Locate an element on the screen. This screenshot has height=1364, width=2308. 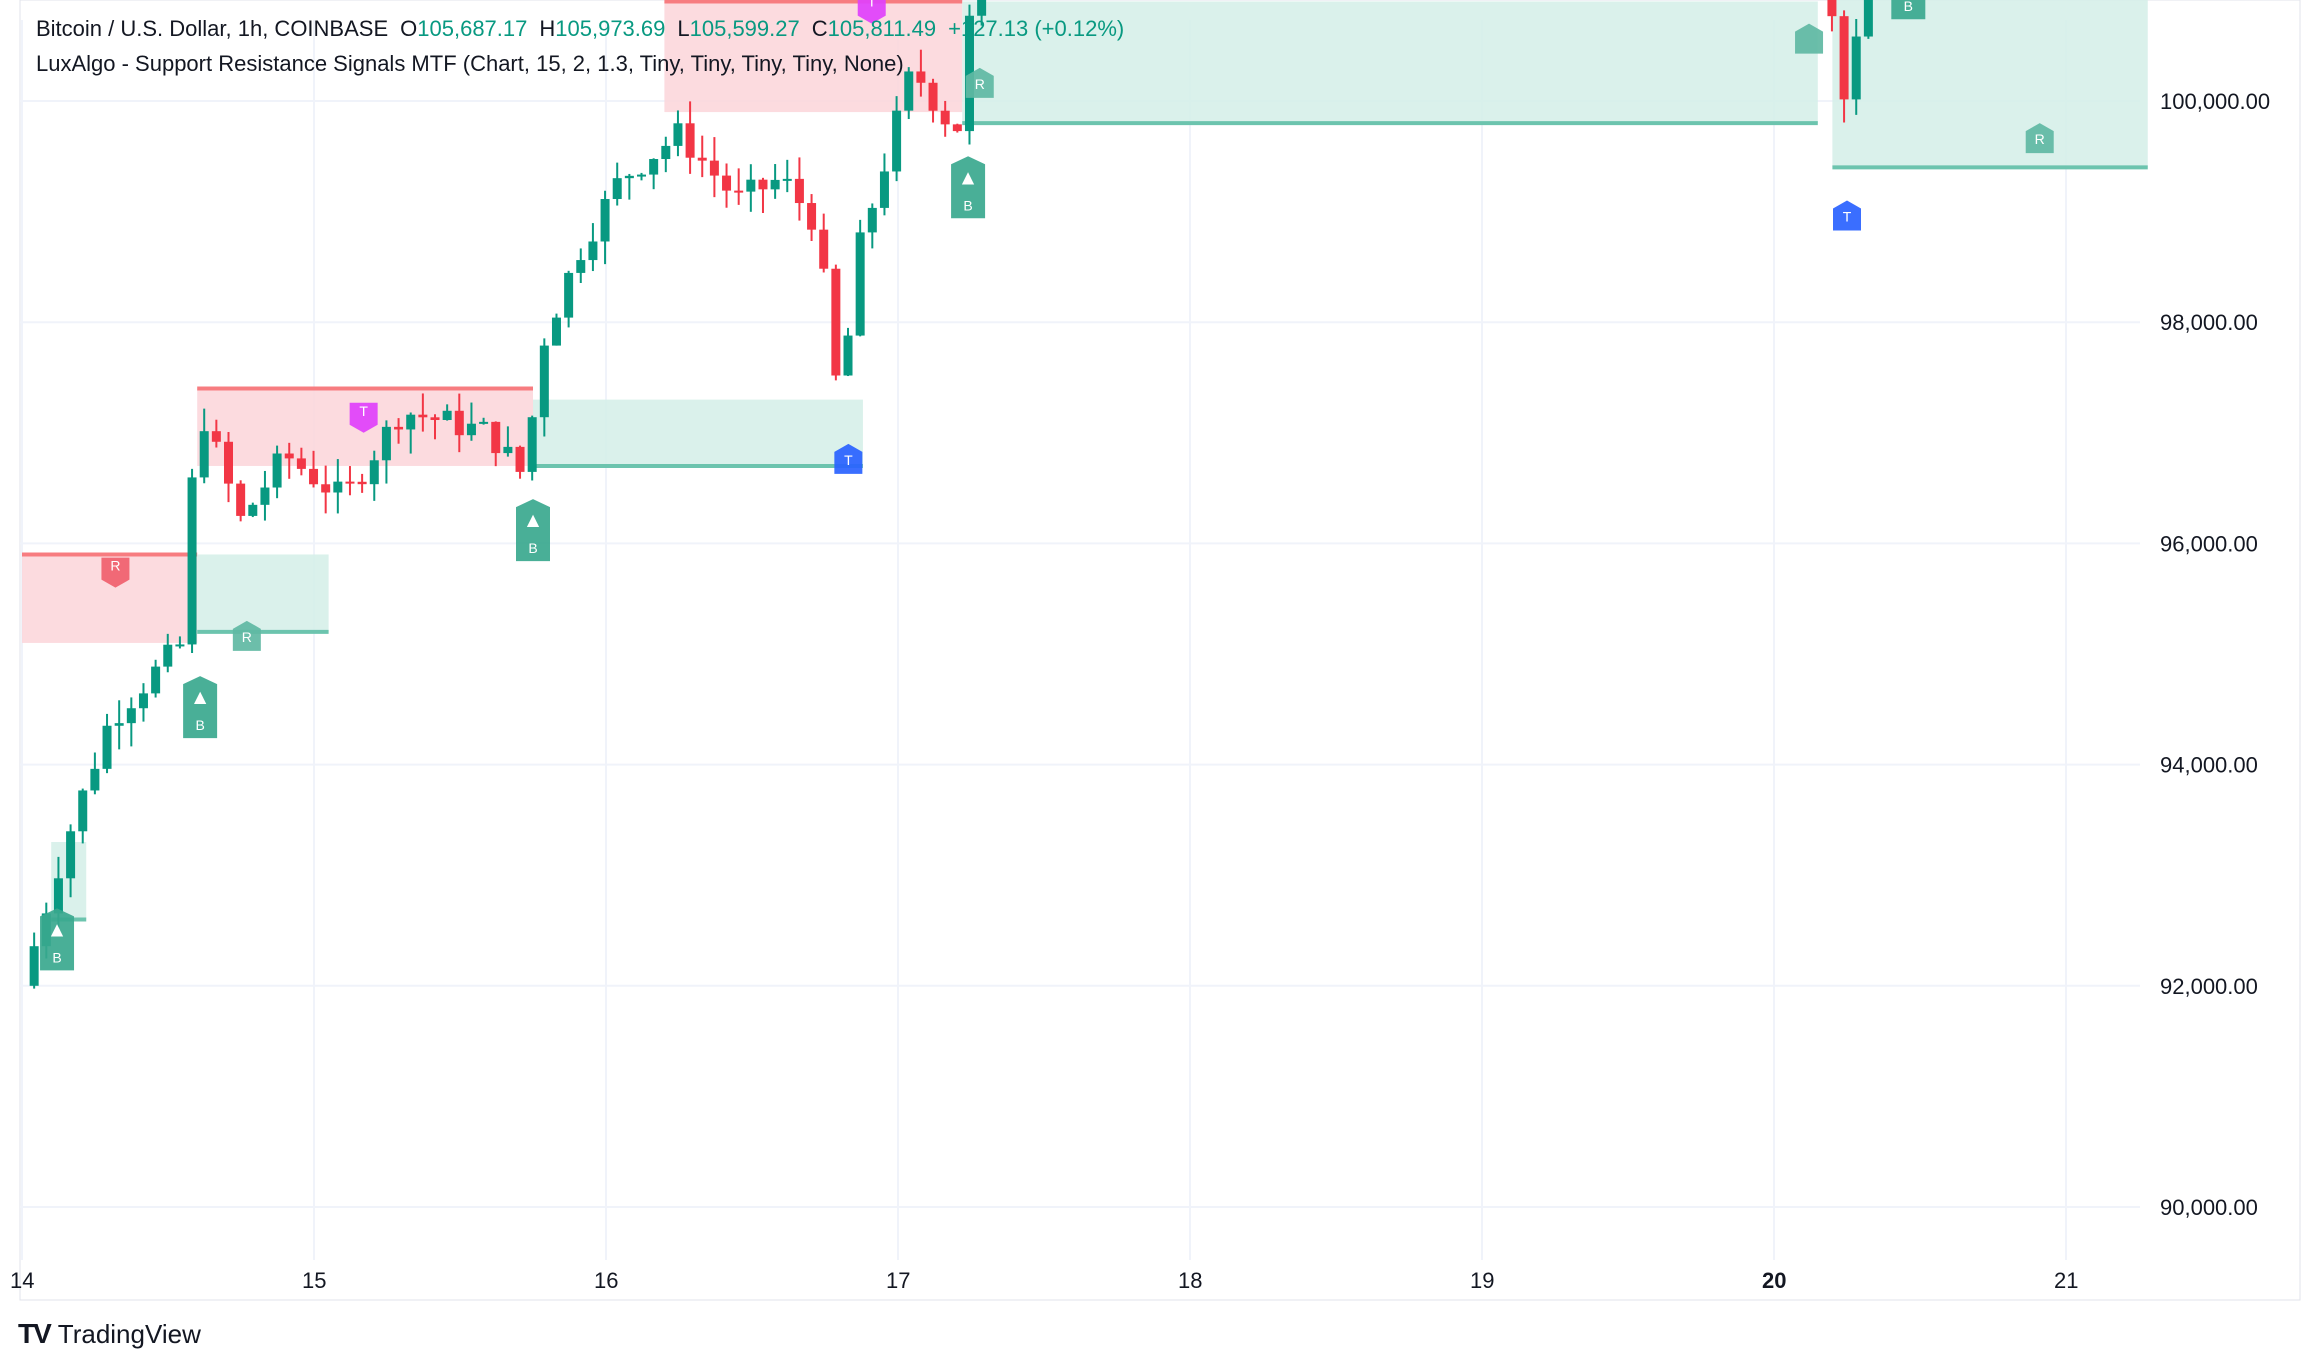
high-label: H is located at coordinates (547, 28).